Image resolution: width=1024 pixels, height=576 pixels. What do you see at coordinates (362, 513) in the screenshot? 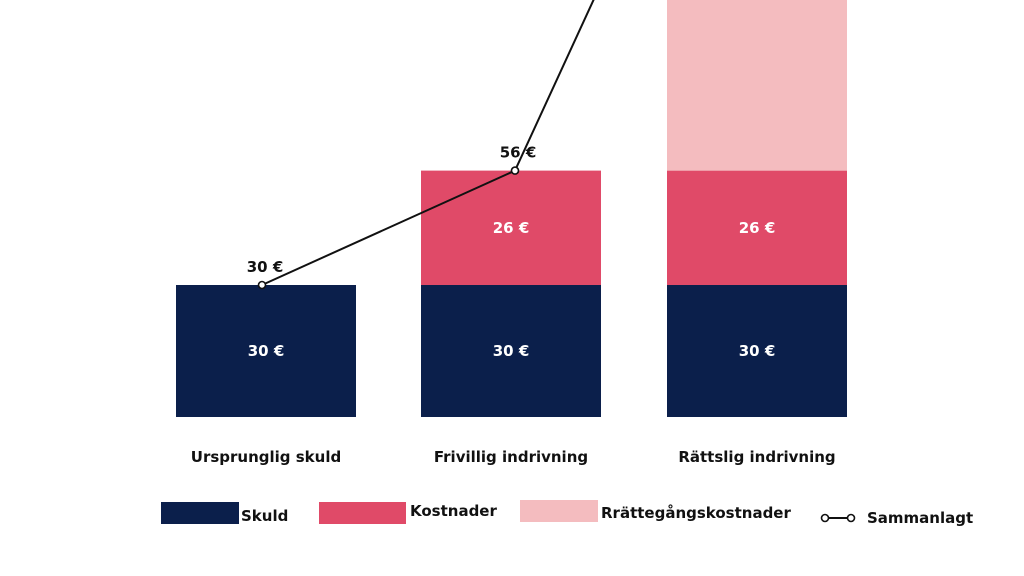
I see `legend-swatch-kostnader` at bounding box center [362, 513].